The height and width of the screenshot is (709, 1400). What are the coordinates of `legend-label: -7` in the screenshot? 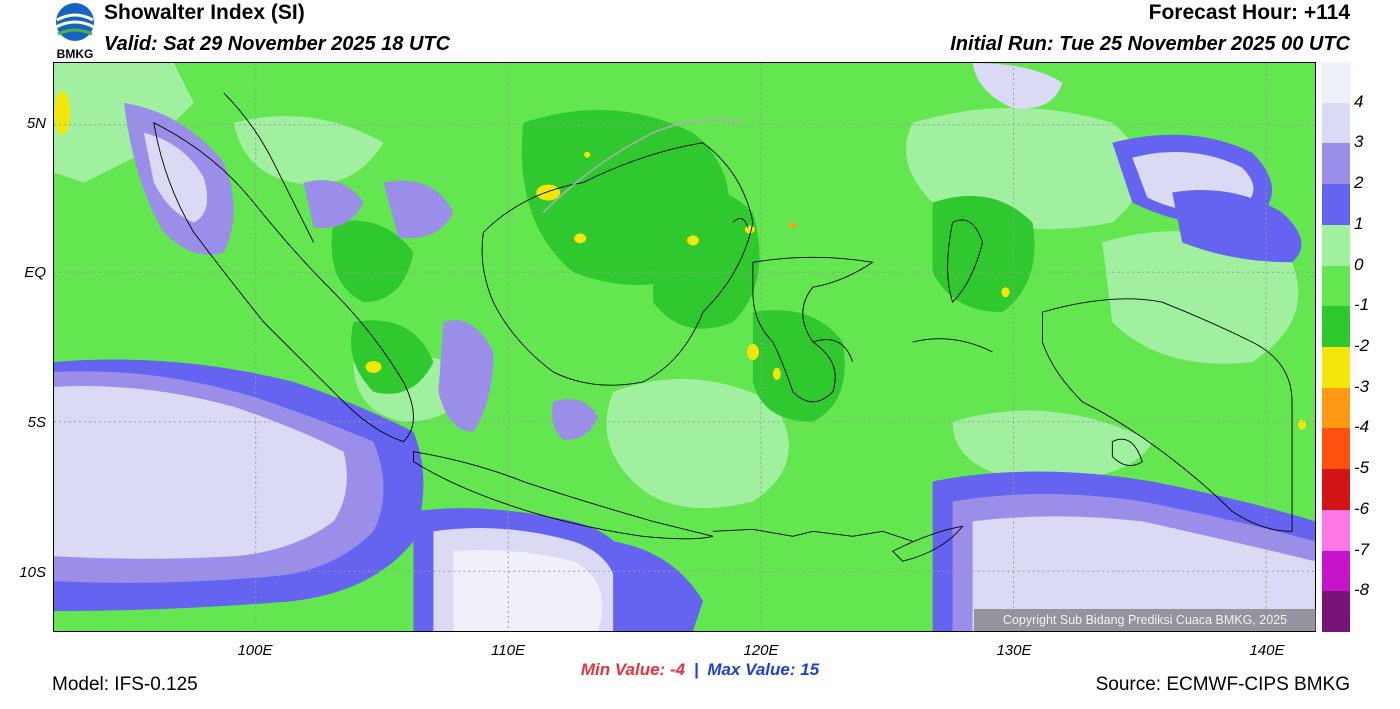 It's located at (1362, 549).